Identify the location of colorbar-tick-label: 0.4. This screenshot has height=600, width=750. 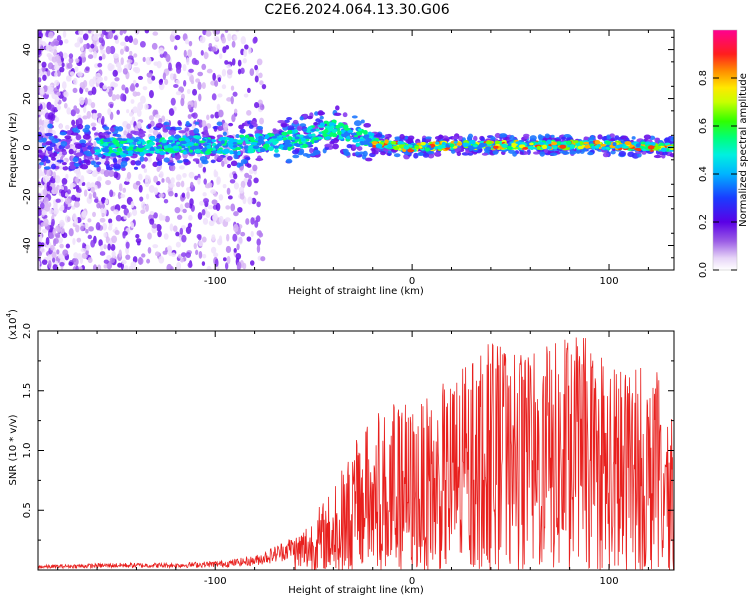
(703, 174).